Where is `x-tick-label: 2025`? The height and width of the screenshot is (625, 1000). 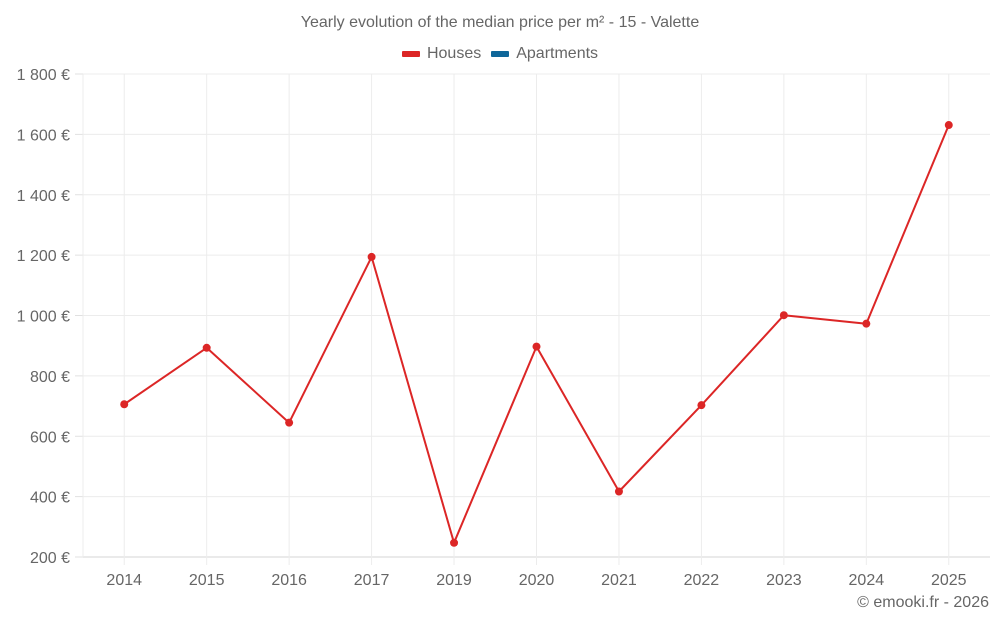
x-tick-label: 2025 is located at coordinates (949, 580).